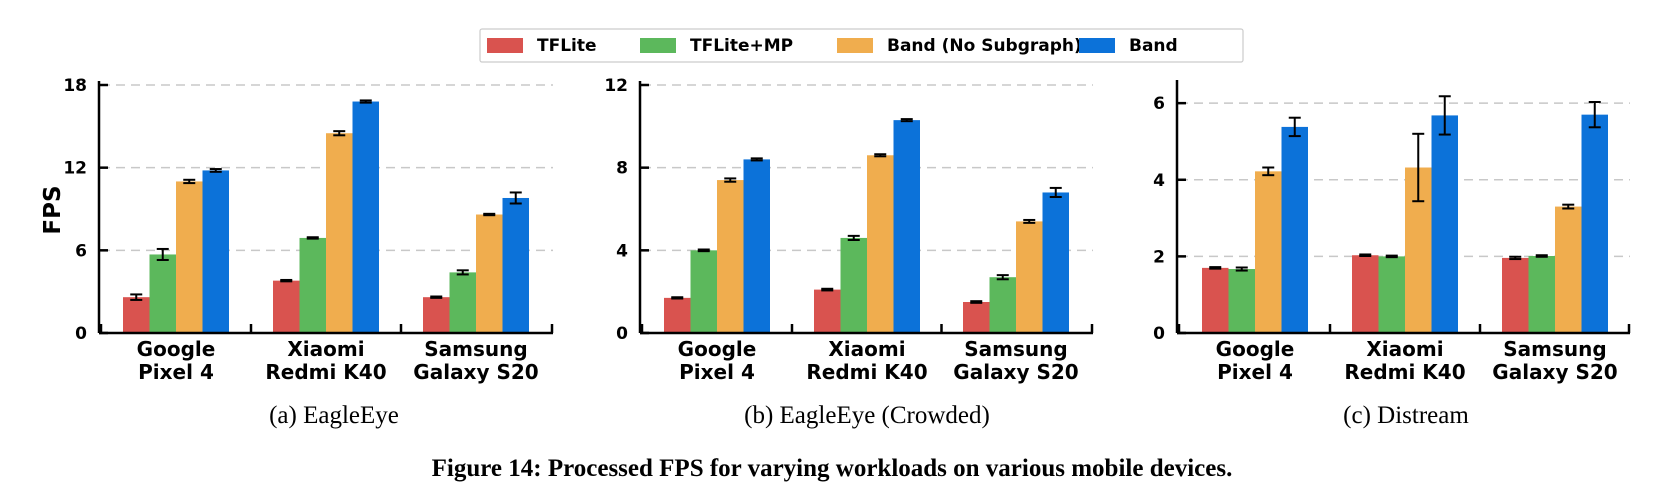  Describe the element at coordinates (741, 46) in the screenshot. I see `legend-label-1: TFLite+MP` at that location.